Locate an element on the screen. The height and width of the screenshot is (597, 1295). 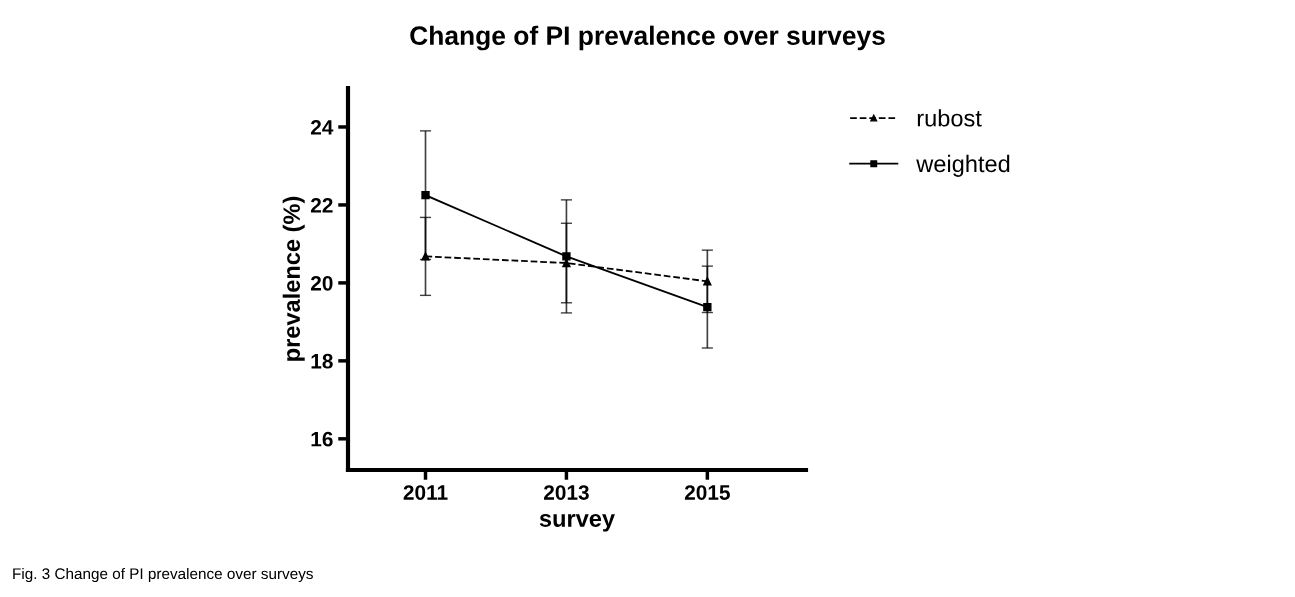
legend-label: rubost is located at coordinates (949, 118).